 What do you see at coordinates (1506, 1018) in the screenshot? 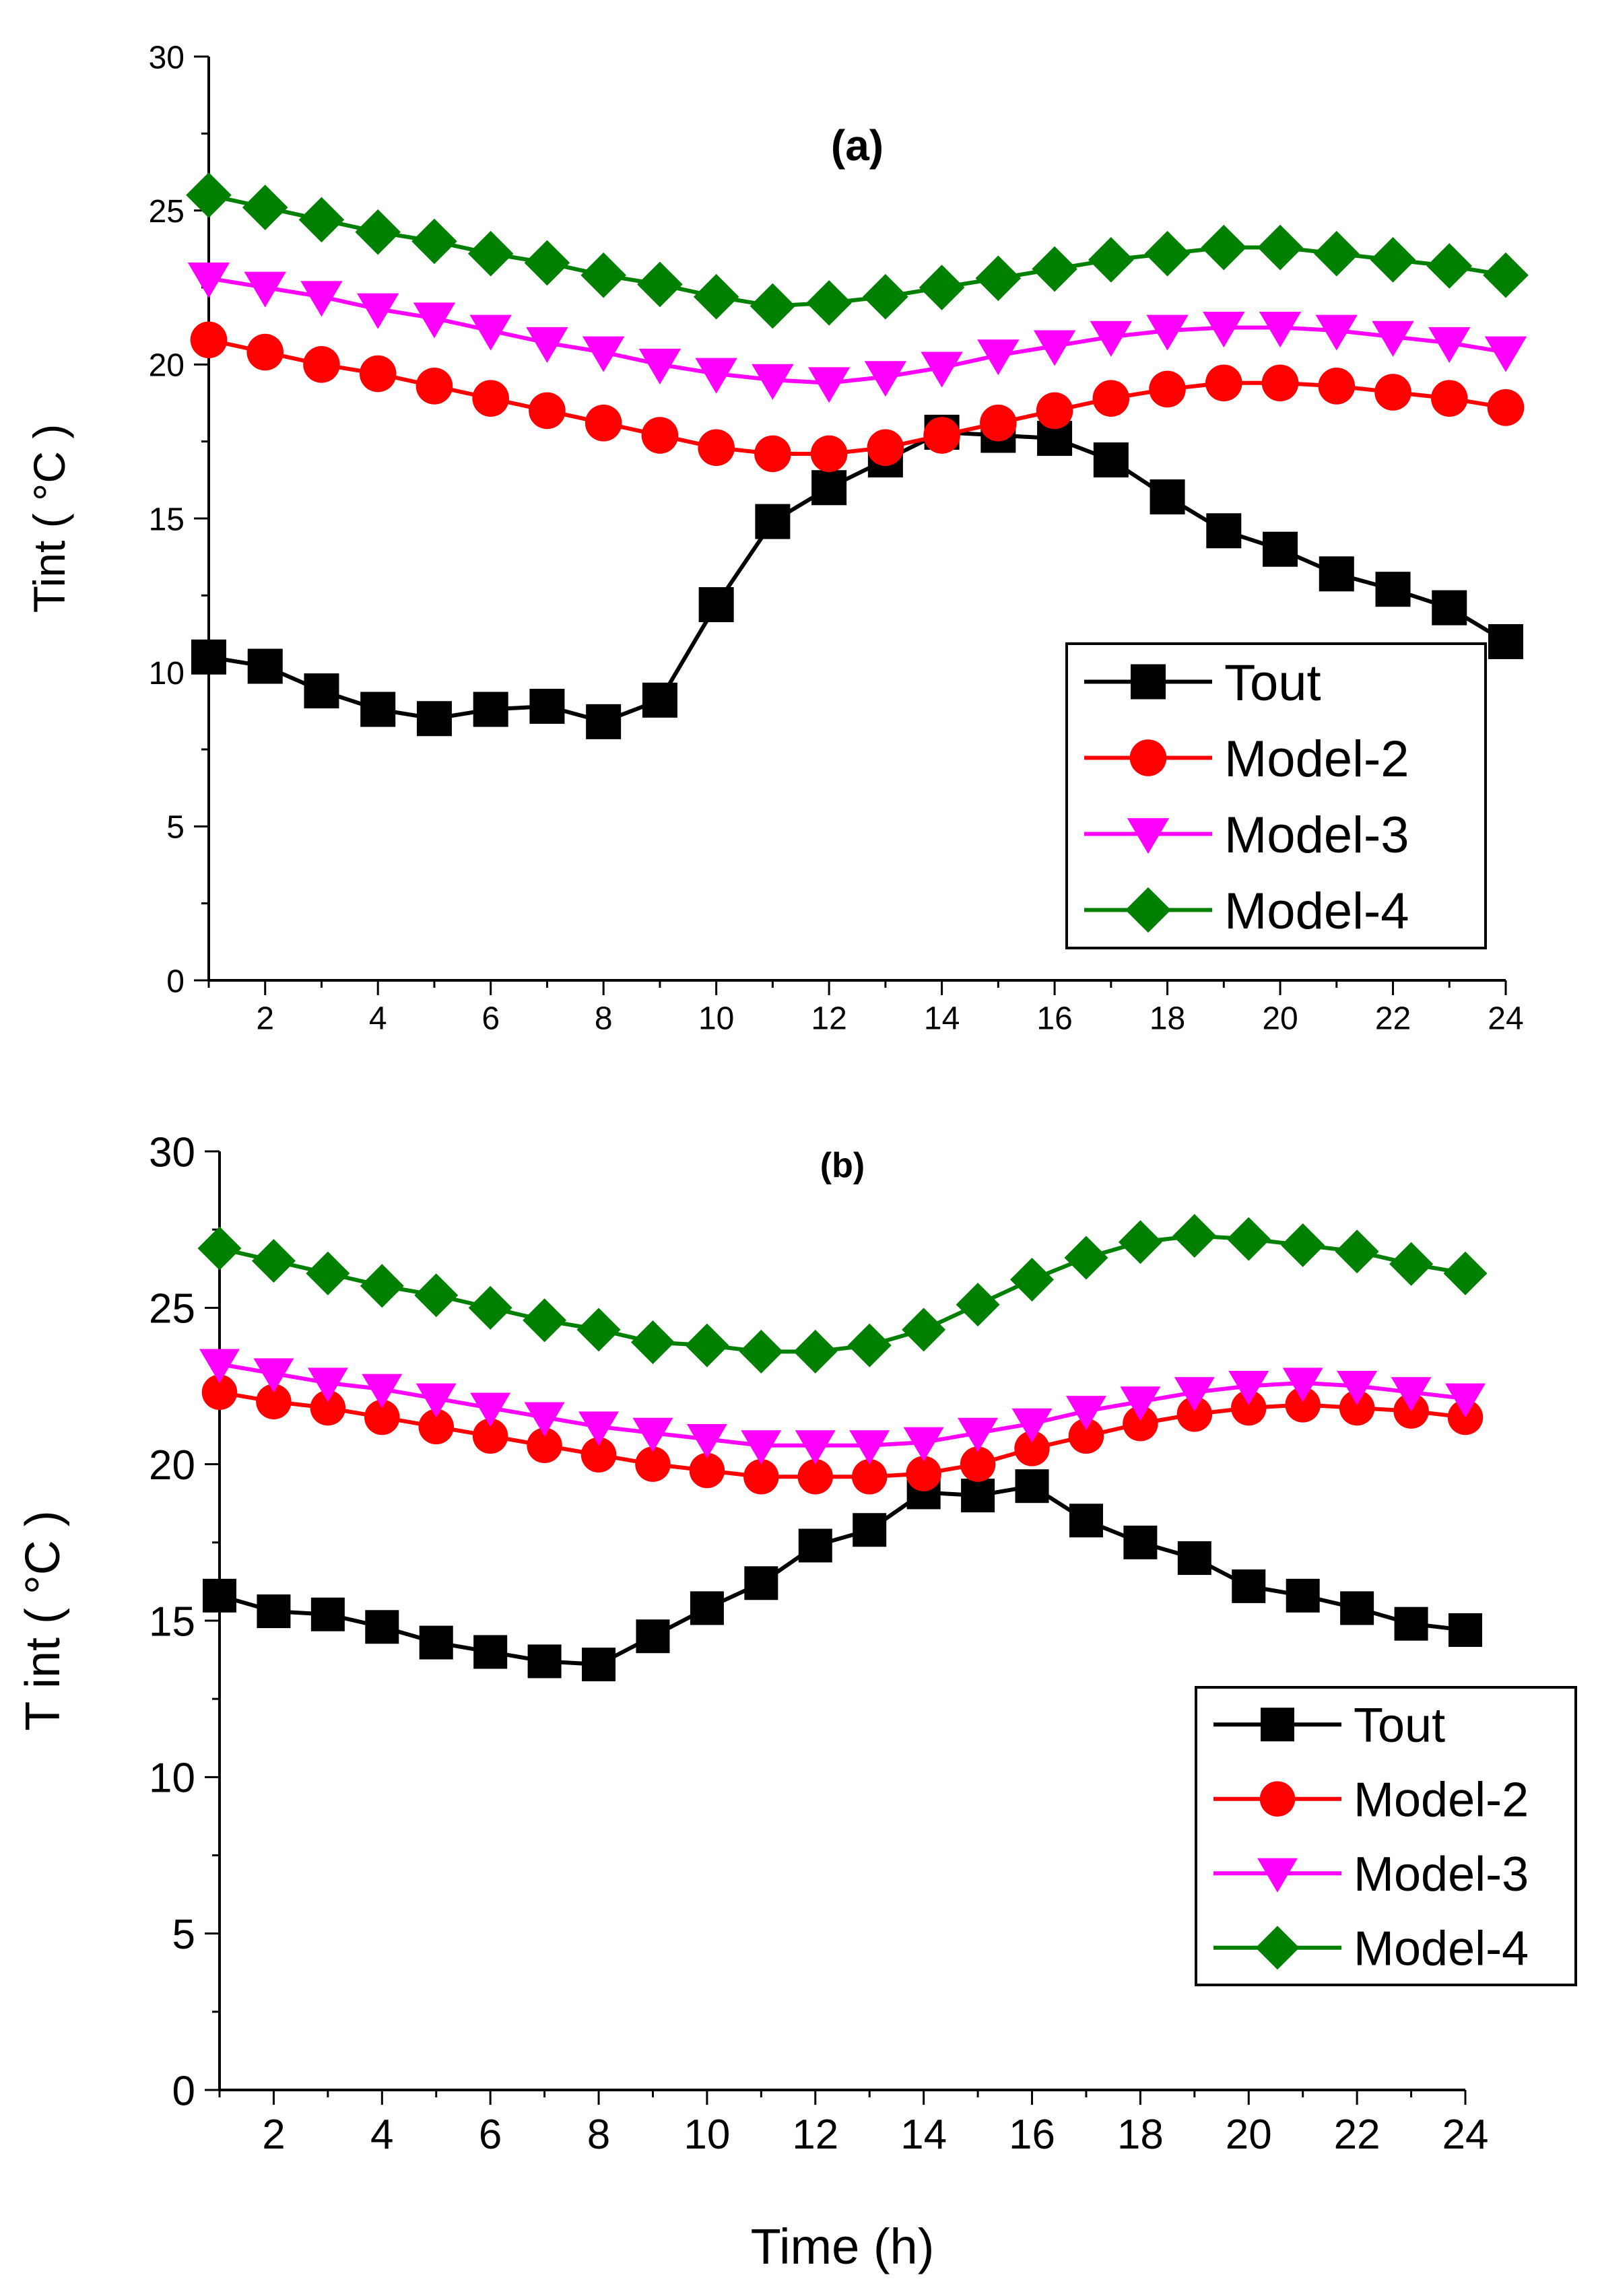
I see `x-tick-label: 24` at bounding box center [1506, 1018].